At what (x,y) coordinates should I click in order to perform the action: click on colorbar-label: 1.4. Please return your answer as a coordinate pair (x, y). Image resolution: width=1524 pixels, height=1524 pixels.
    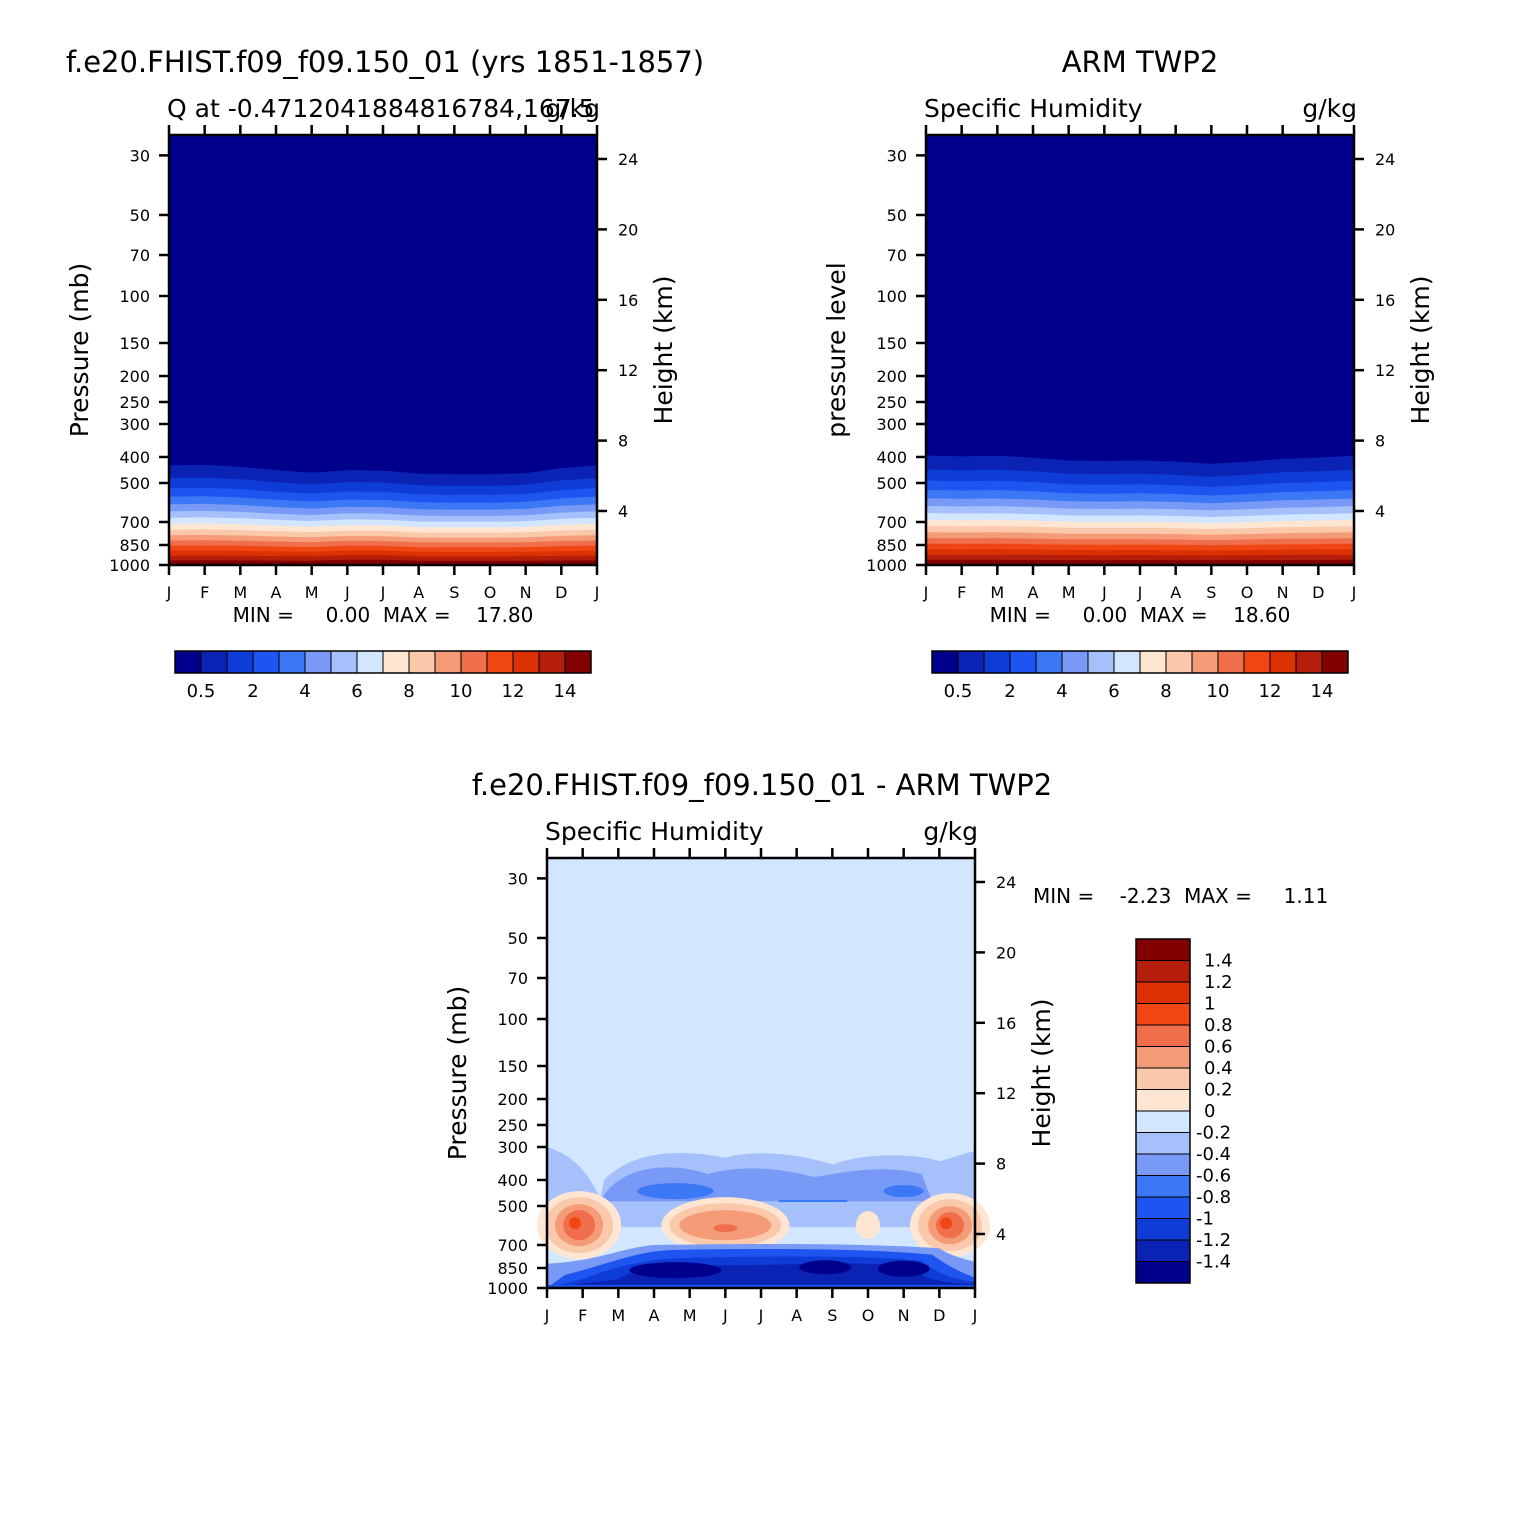
    Looking at the image, I should click on (1218, 961).